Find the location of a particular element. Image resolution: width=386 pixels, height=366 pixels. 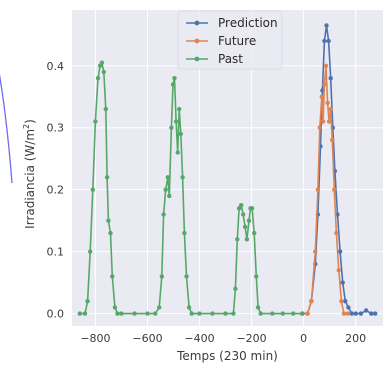

legend-item-past: Past is located at coordinates (214, 59).